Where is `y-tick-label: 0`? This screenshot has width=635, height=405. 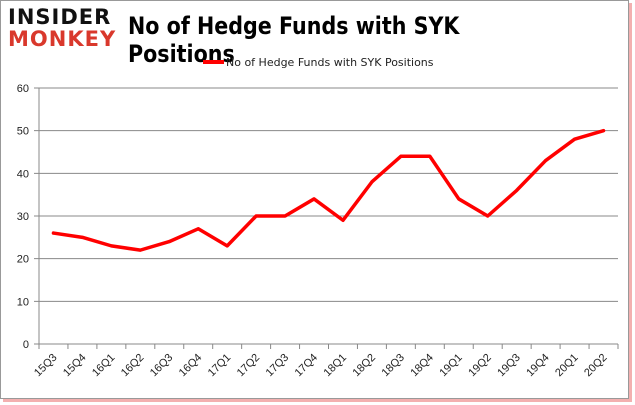 y-tick-label: 0 is located at coordinates (26, 345).